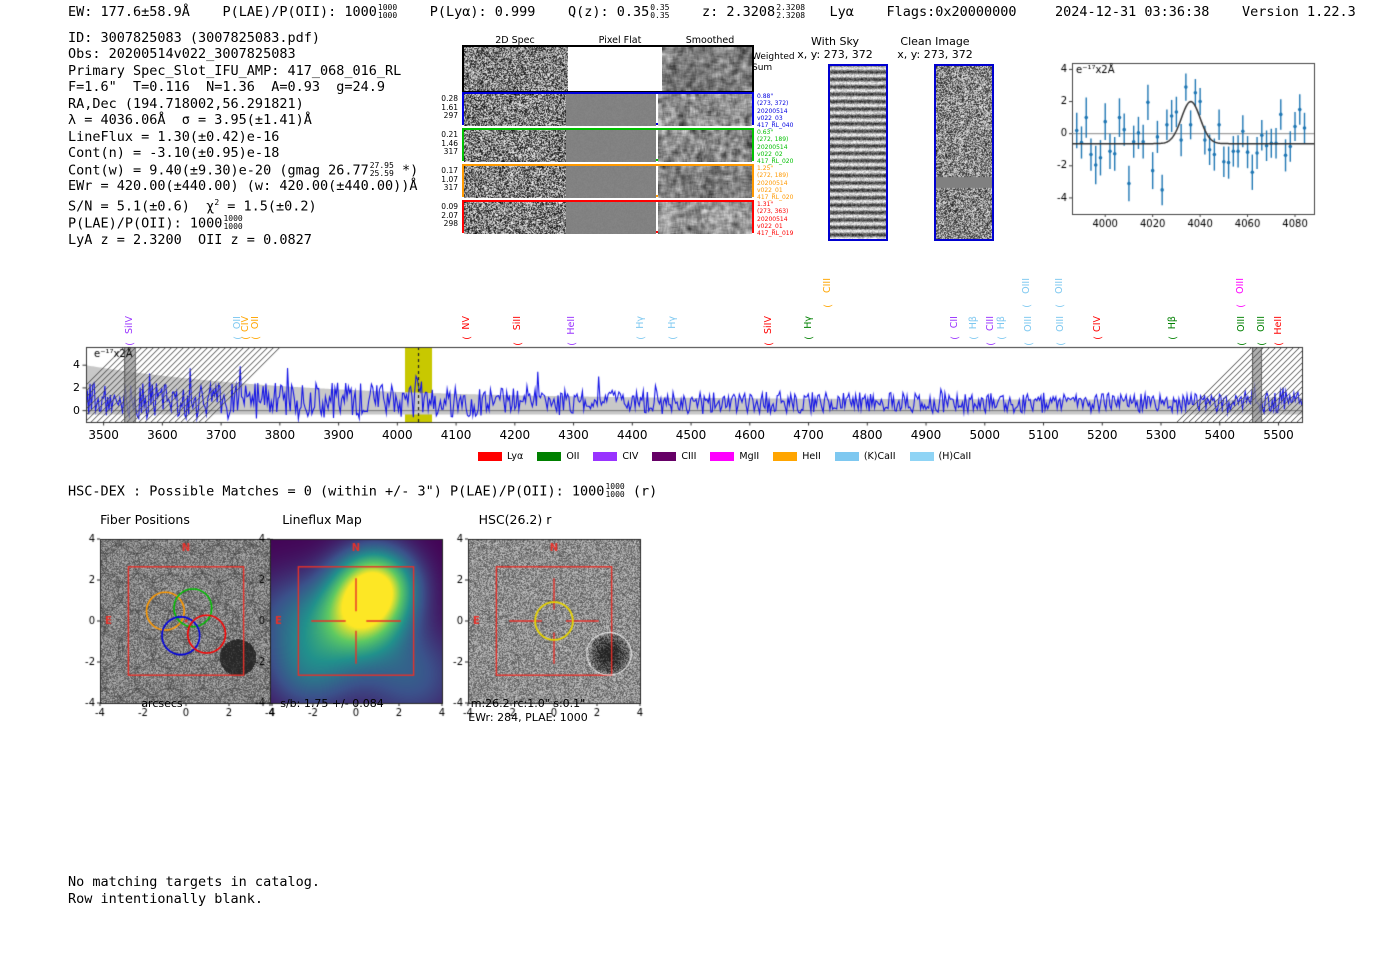 Image resolution: width=1400 pixels, height=953 pixels. I want to click on info-obs: Obs: 20200514v022_3007825083, so click(182, 54).